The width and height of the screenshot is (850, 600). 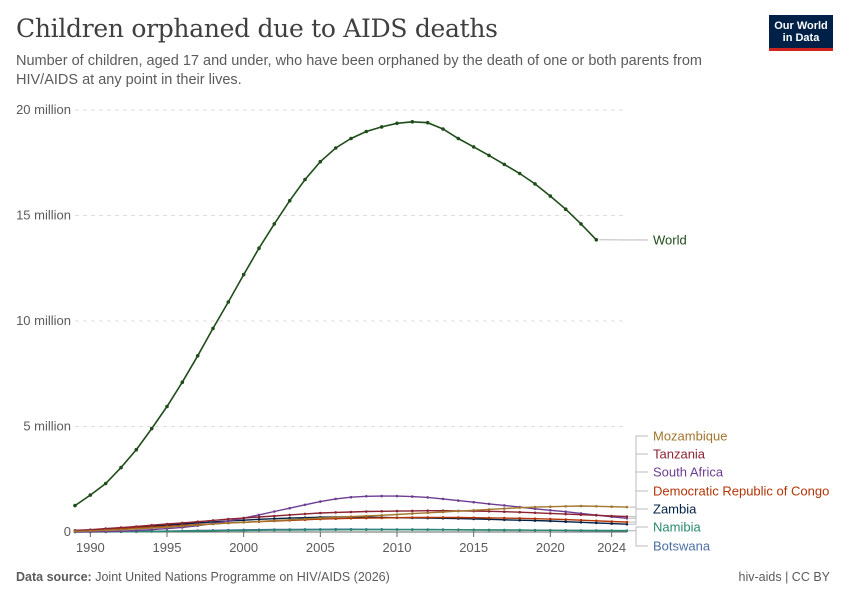 What do you see at coordinates (611, 547) in the screenshot?
I see `x-tick-label: 2024` at bounding box center [611, 547].